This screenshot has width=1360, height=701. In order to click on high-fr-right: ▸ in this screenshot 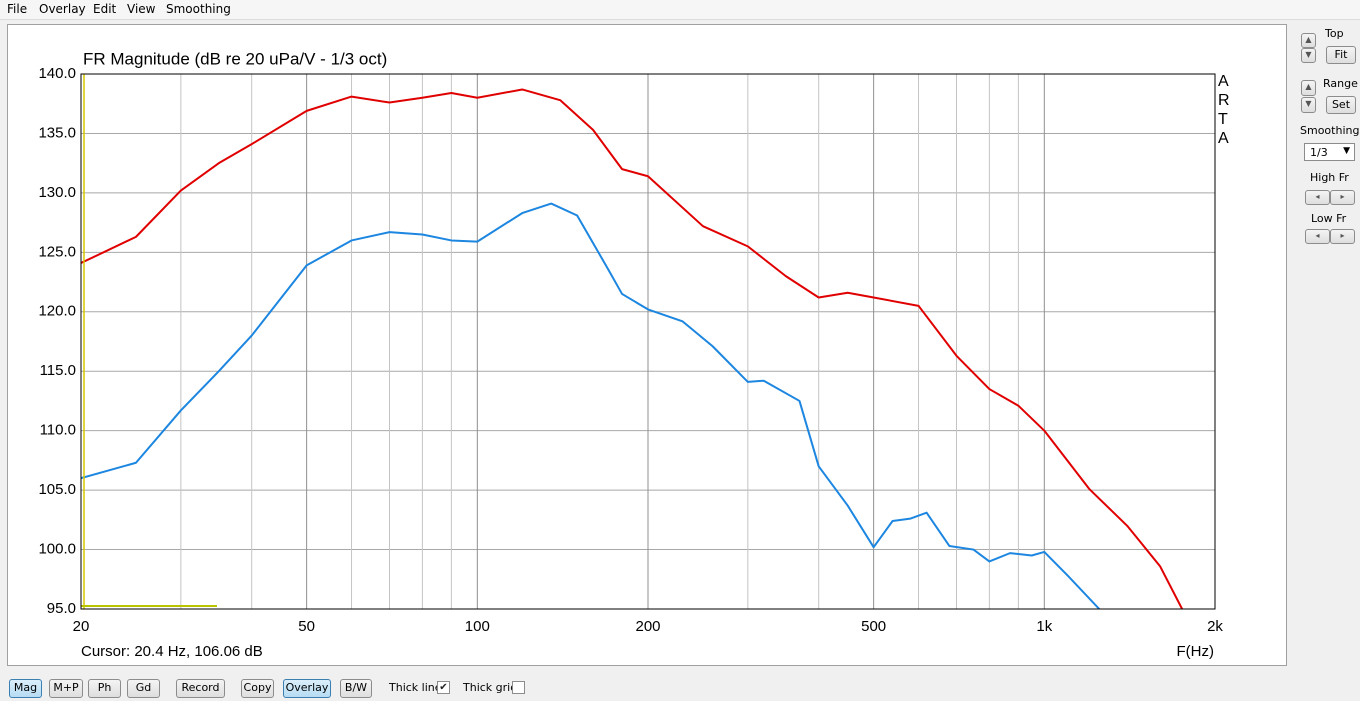, I will do `click(1342, 197)`.